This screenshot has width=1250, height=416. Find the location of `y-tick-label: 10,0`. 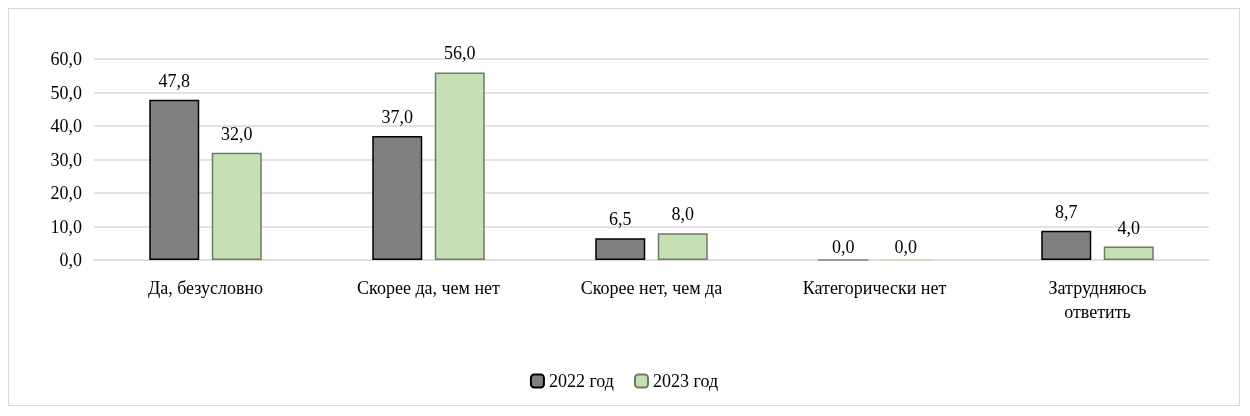

y-tick-label: 10,0 is located at coordinates (66, 226).